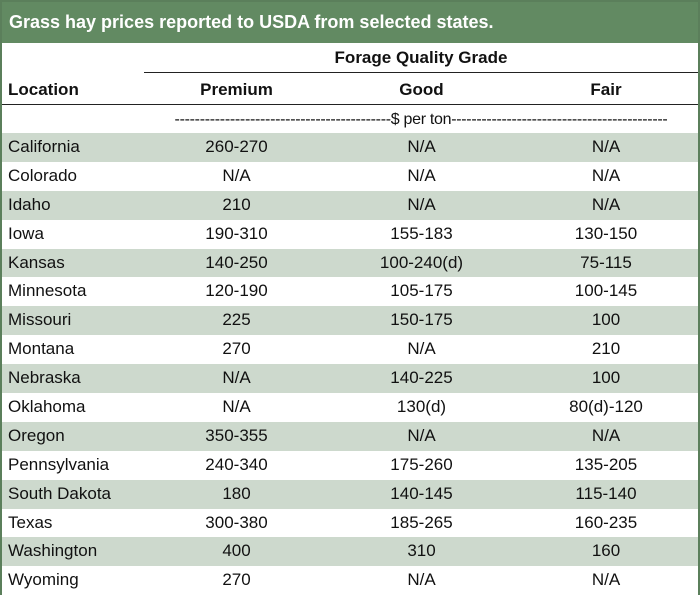 This screenshot has width=700, height=595. Describe the element at coordinates (236, 204) in the screenshot. I see `premium-cell: 210` at that location.